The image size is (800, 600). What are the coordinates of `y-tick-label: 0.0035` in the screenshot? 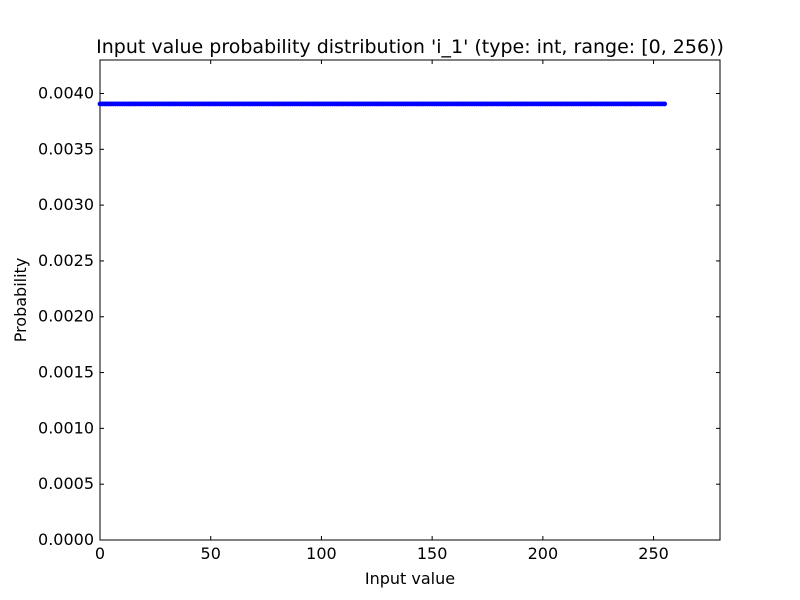 It's located at (66, 148).